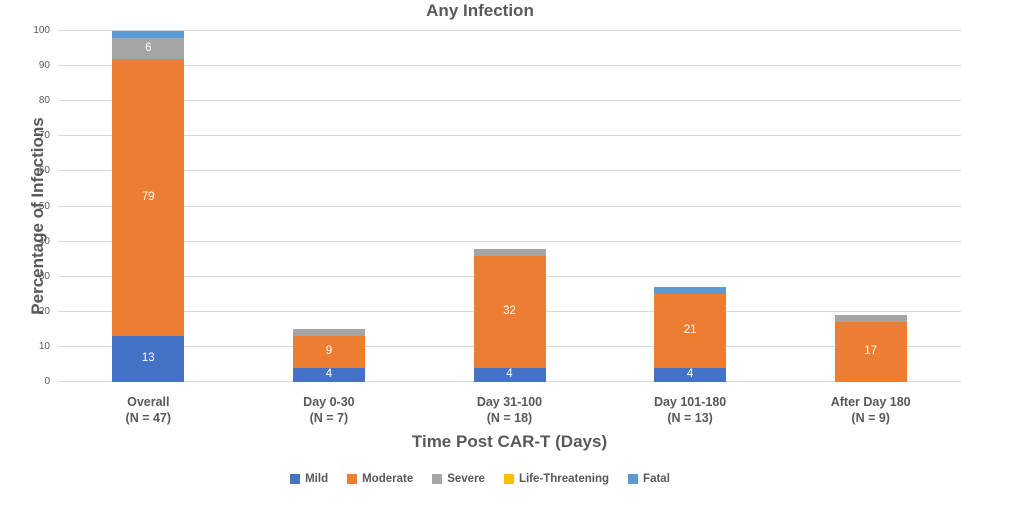  Describe the element at coordinates (870, 402) in the screenshot. I see `x-category-name: After Day 180` at that location.